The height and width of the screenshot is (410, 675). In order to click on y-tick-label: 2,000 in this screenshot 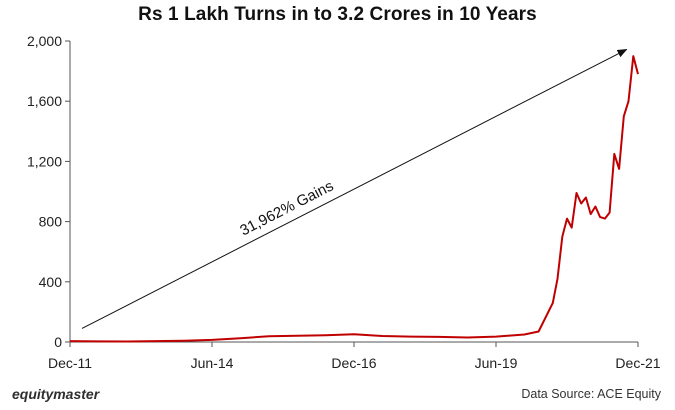, I will do `click(44, 41)`.